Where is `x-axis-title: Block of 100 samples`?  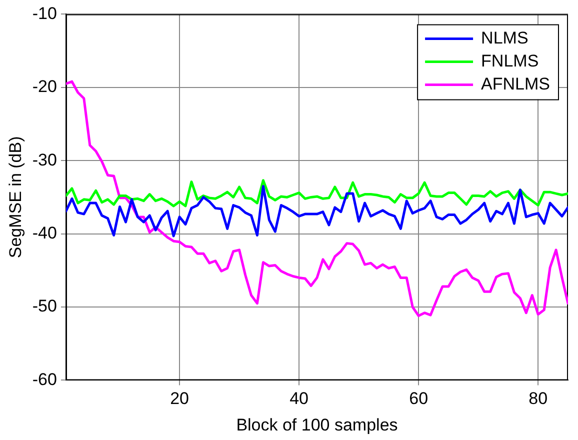 x-axis-title: Block of 100 samples is located at coordinates (317, 424).